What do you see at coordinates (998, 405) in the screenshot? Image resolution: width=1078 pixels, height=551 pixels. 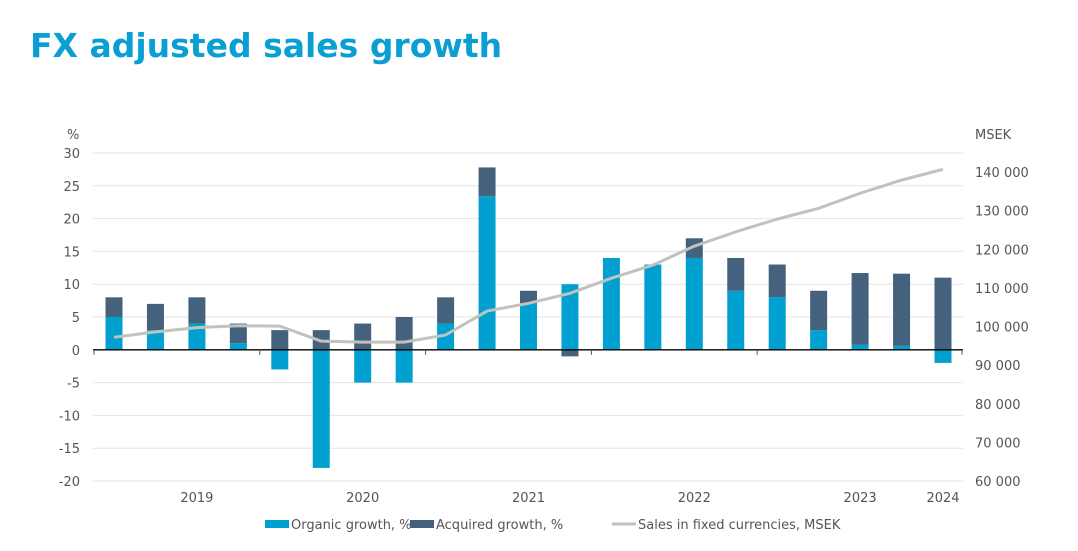 I see `y2-tick-label: 80 000` at bounding box center [998, 405].